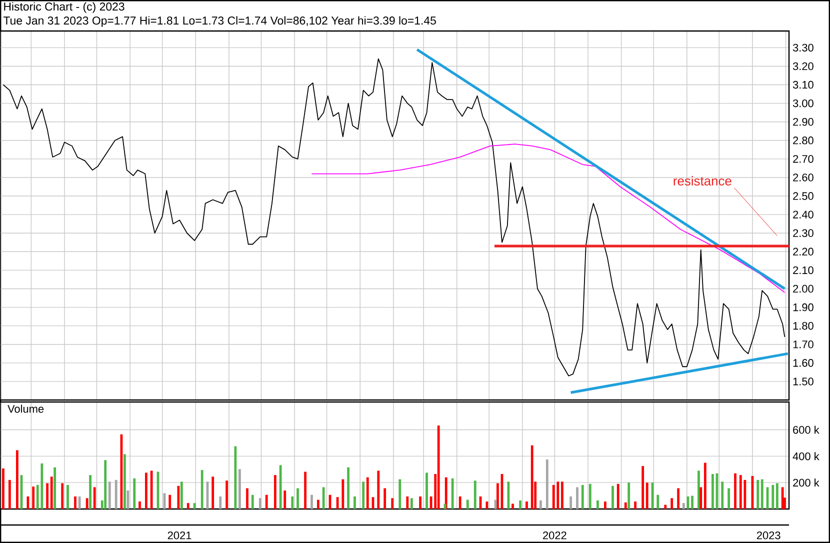 This screenshot has width=830, height=543. What do you see at coordinates (803, 196) in the screenshot?
I see `y-tick-label: 2.50` at bounding box center [803, 196].